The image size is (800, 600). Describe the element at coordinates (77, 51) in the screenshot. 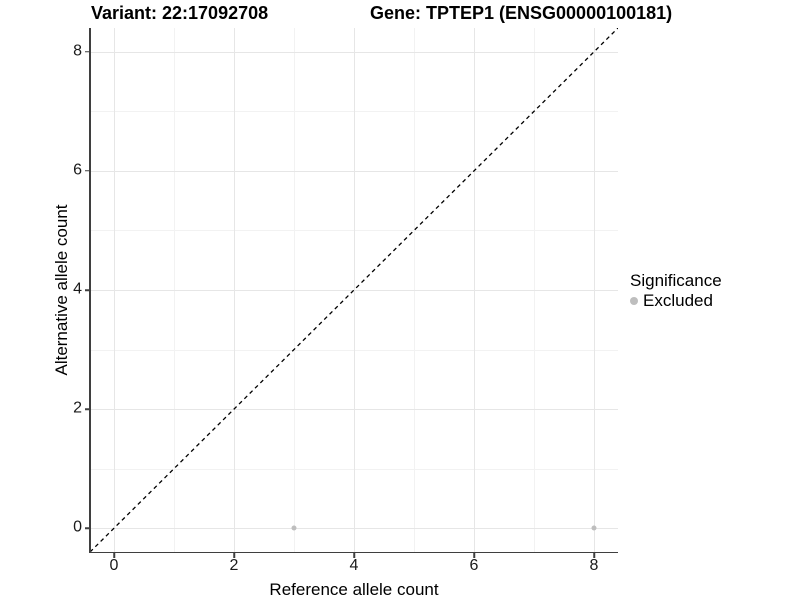

I see `y-axis-tick-label: 8` at that location.